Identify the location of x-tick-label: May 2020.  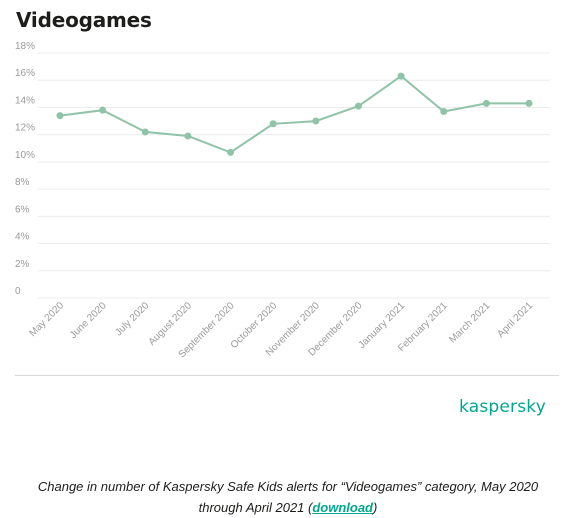
(46, 319).